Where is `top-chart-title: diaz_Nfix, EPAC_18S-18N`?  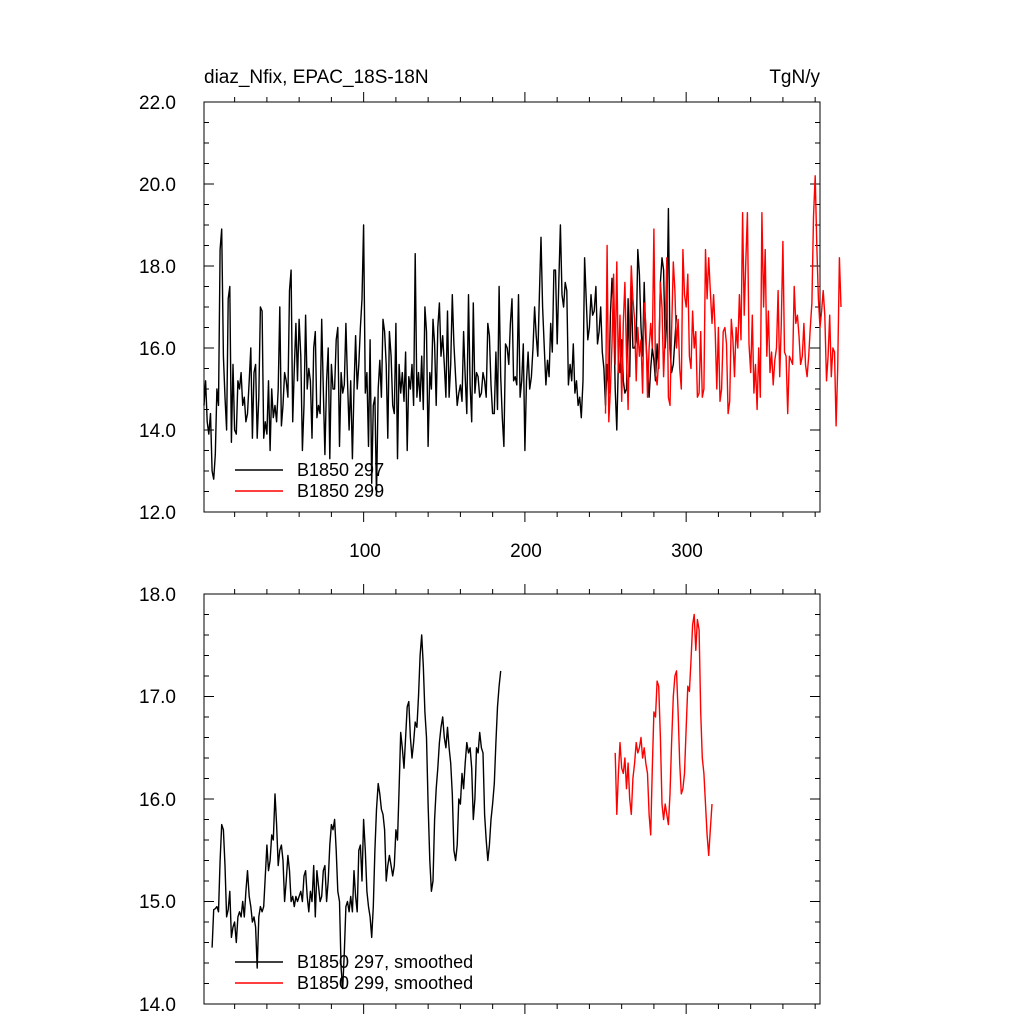 top-chart-title: diaz_Nfix, EPAC_18S-18N is located at coordinates (316, 77).